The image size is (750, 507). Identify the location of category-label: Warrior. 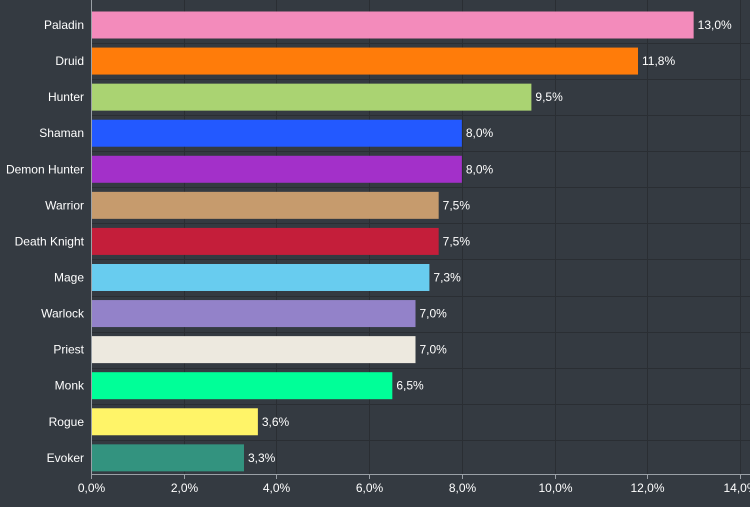
(64, 205).